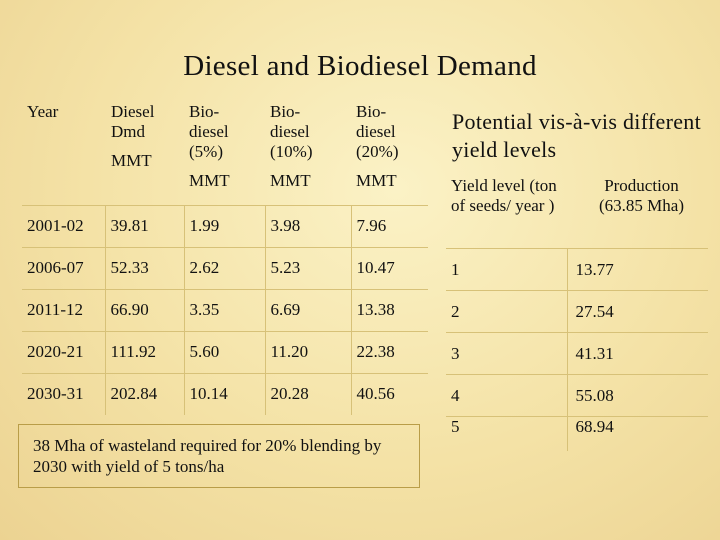  What do you see at coordinates (360, 66) in the screenshot?
I see `slide-title: Diesel and Biodiesel Demand` at bounding box center [360, 66].